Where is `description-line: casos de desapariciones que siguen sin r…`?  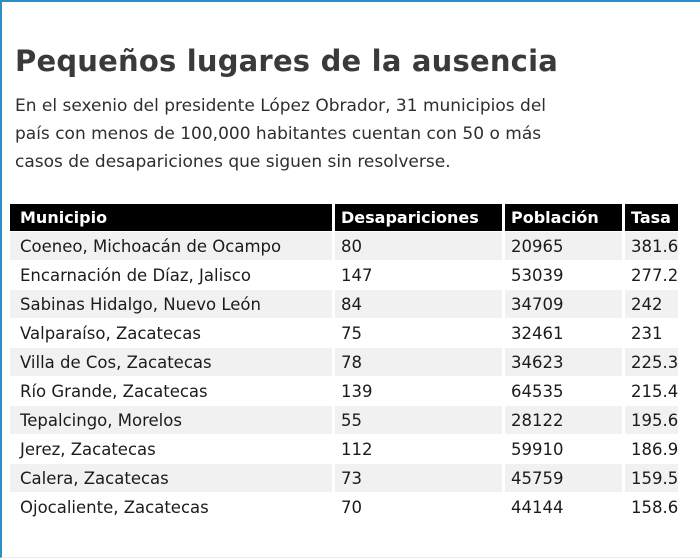 description-line: casos de desapariciones que siguen sin r… is located at coordinates (233, 162).